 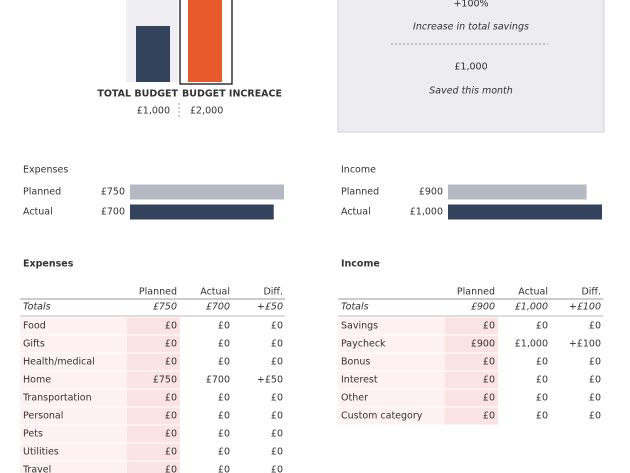 I want to click on category: Health/medical, so click(x=59, y=362).